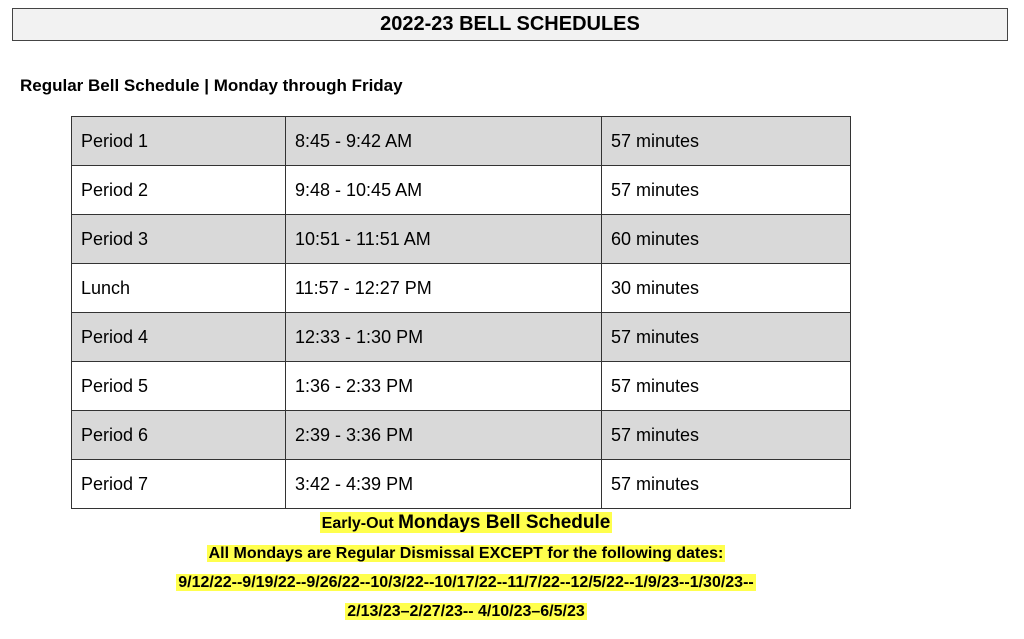  I want to click on table-row: Lunch 11:57 - 12:27 PM 30 minutes, so click(461, 288).